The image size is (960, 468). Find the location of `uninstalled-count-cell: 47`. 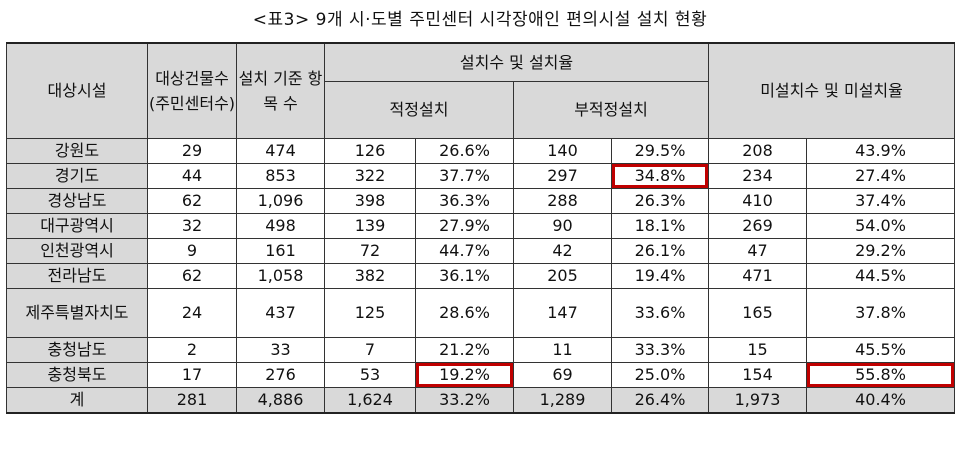

uninstalled-count-cell: 47 is located at coordinates (758, 250).